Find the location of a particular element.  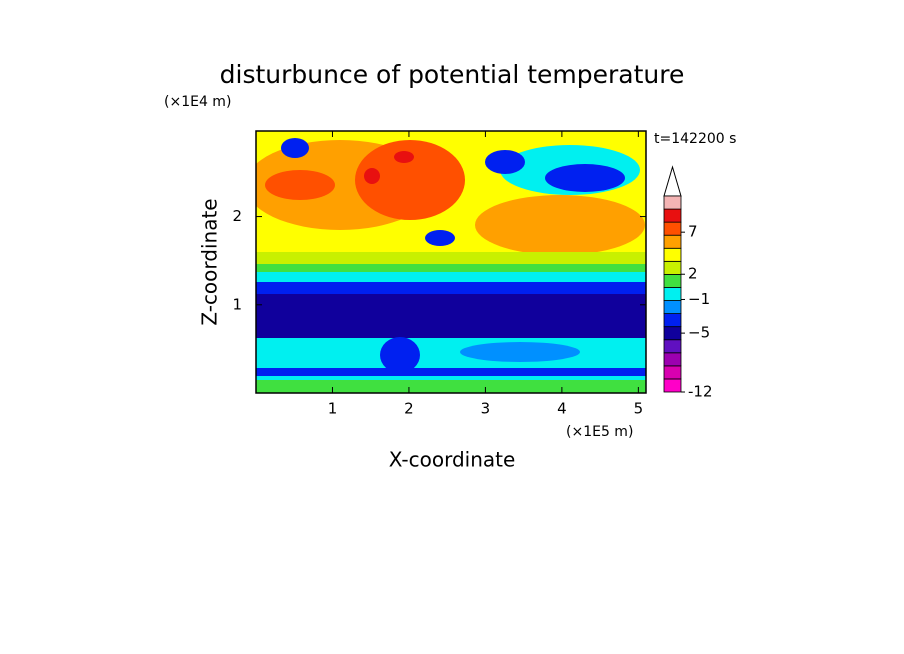

y-axis-label: Z-coordinate is located at coordinates (210, 261).